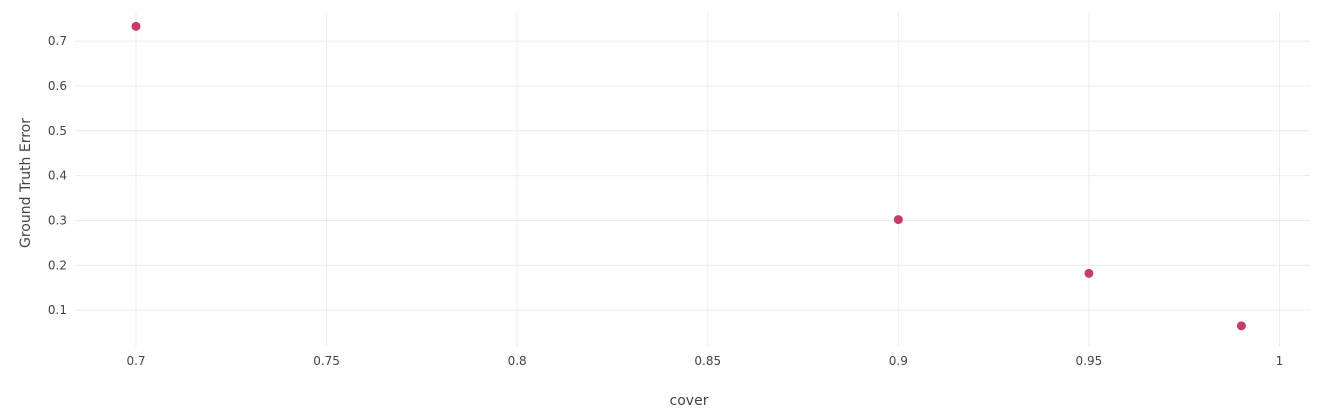  What do you see at coordinates (57, 310) in the screenshot?
I see `y-tick-label: 0.1` at bounding box center [57, 310].